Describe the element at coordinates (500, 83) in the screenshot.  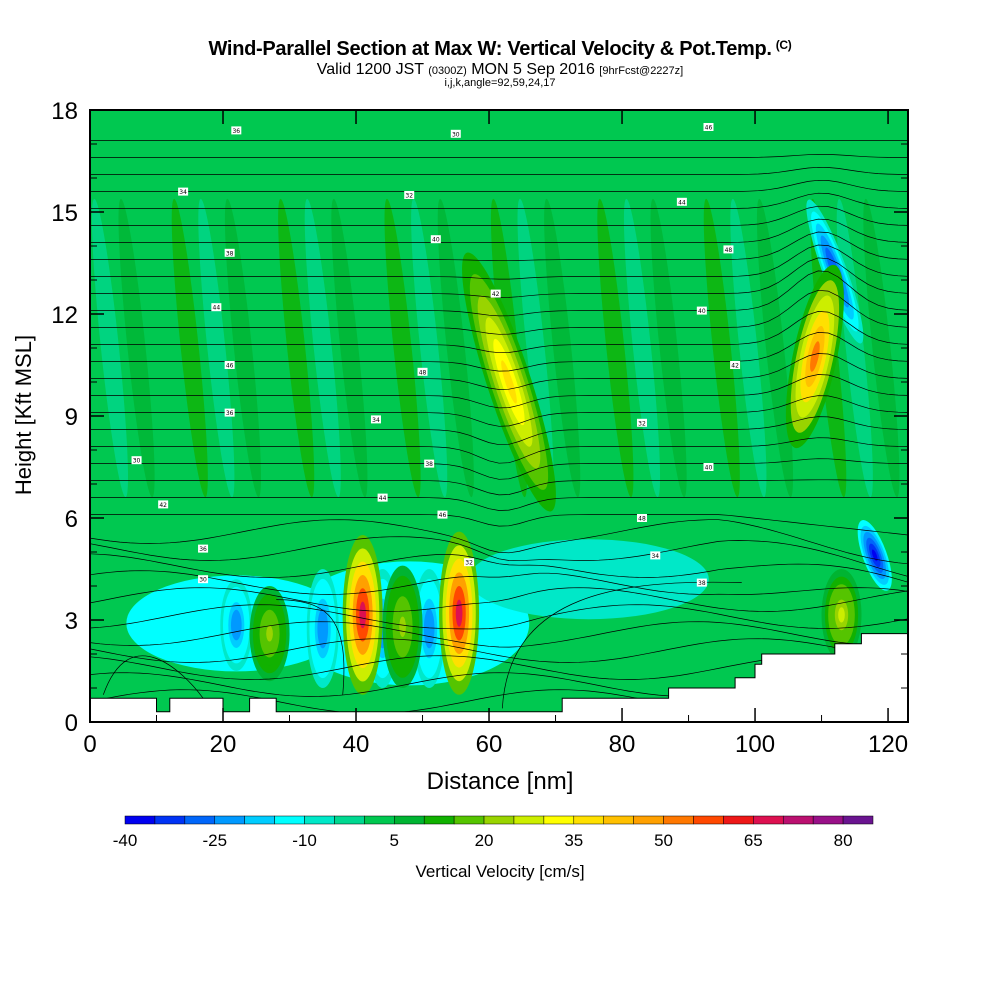
I see `chart-subtitle-indices: i,j,k,angle=92,59,24,17` at that location.